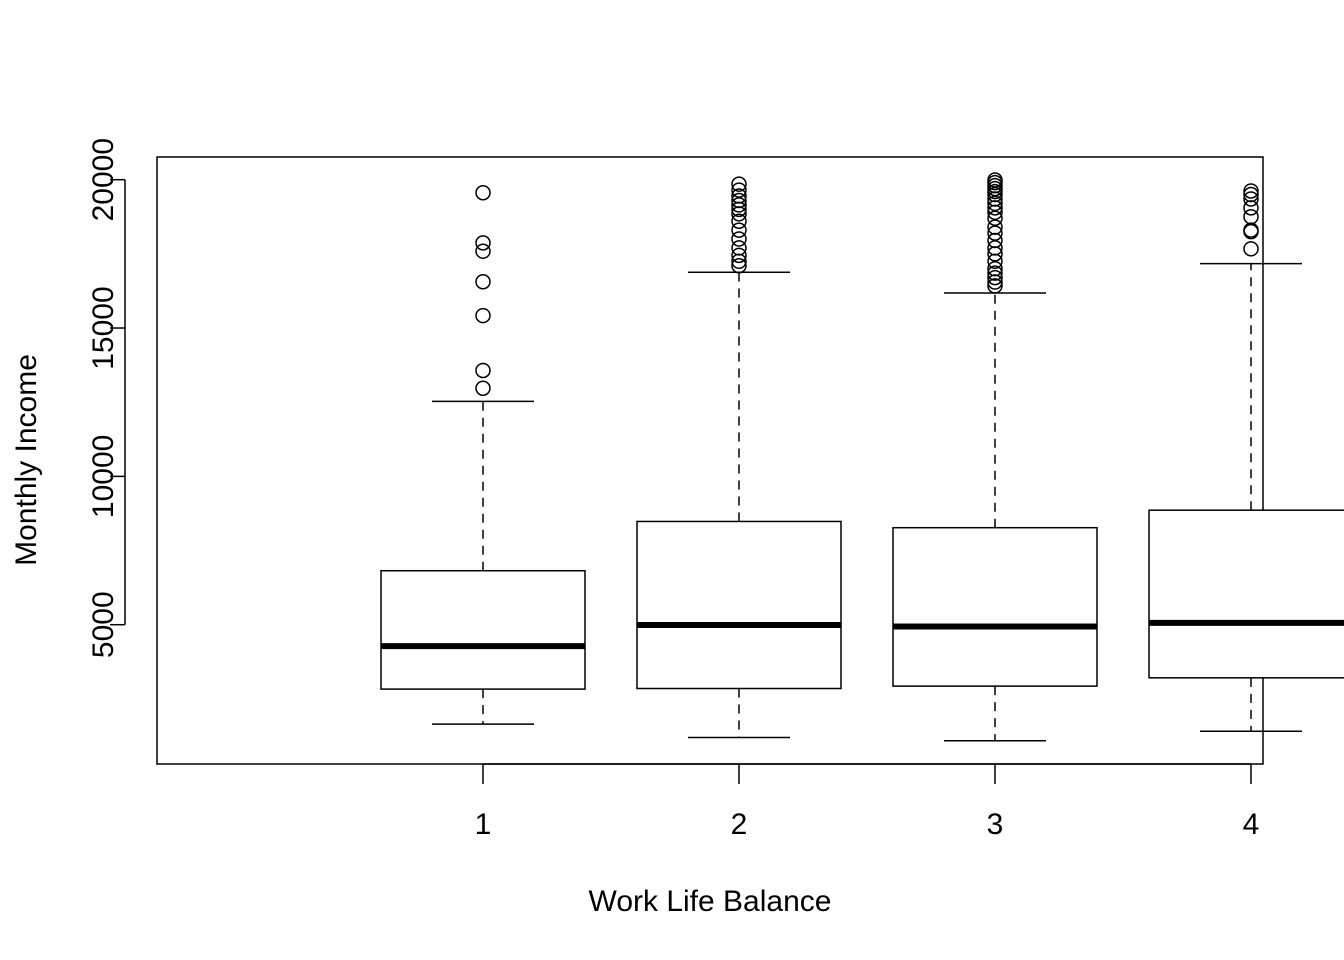 This screenshot has width=1344, height=960. What do you see at coordinates (106, 398) in the screenshot?
I see `y-axis: 5000 10000 15000 20000` at bounding box center [106, 398].